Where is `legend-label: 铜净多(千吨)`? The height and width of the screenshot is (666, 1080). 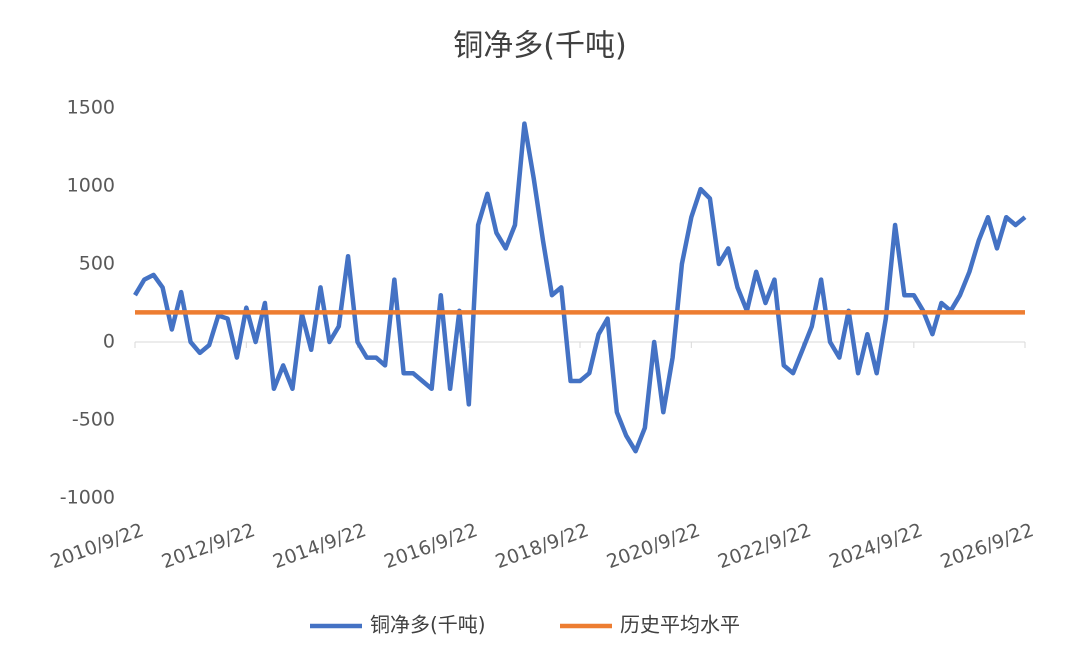 legend-label: 铜净多(千吨) is located at coordinates (428, 625).